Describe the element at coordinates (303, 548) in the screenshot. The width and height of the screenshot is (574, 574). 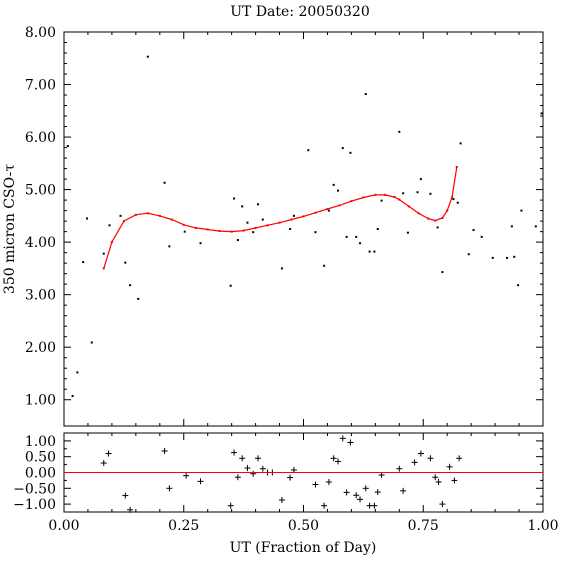
I see `x-axis-label: UT (Fraction of Day)` at that location.